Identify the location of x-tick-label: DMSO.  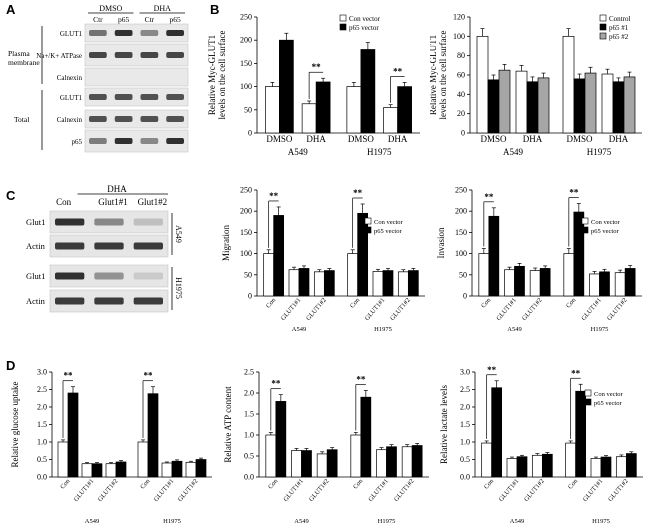
(361, 139).